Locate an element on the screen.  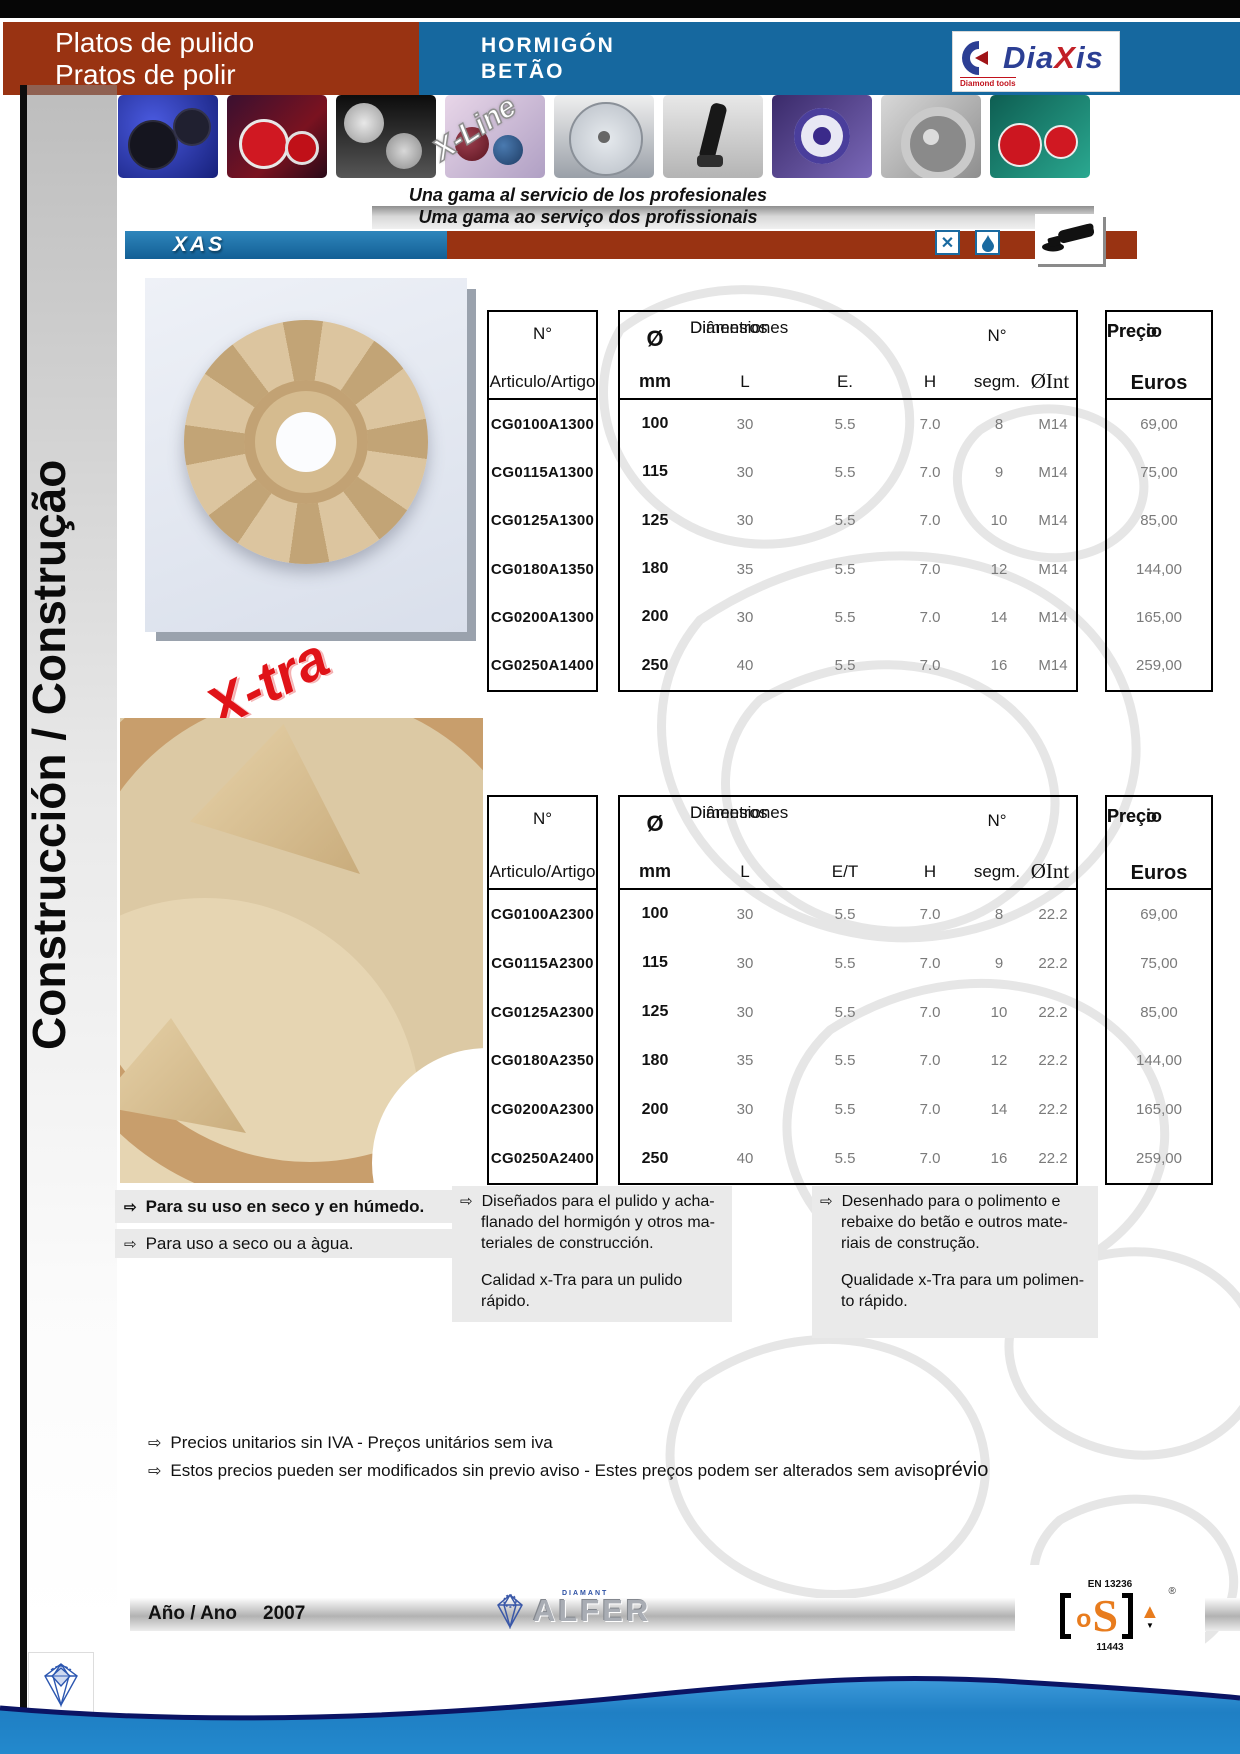
table-row: CG0180A1350 is located at coordinates (542, 569).